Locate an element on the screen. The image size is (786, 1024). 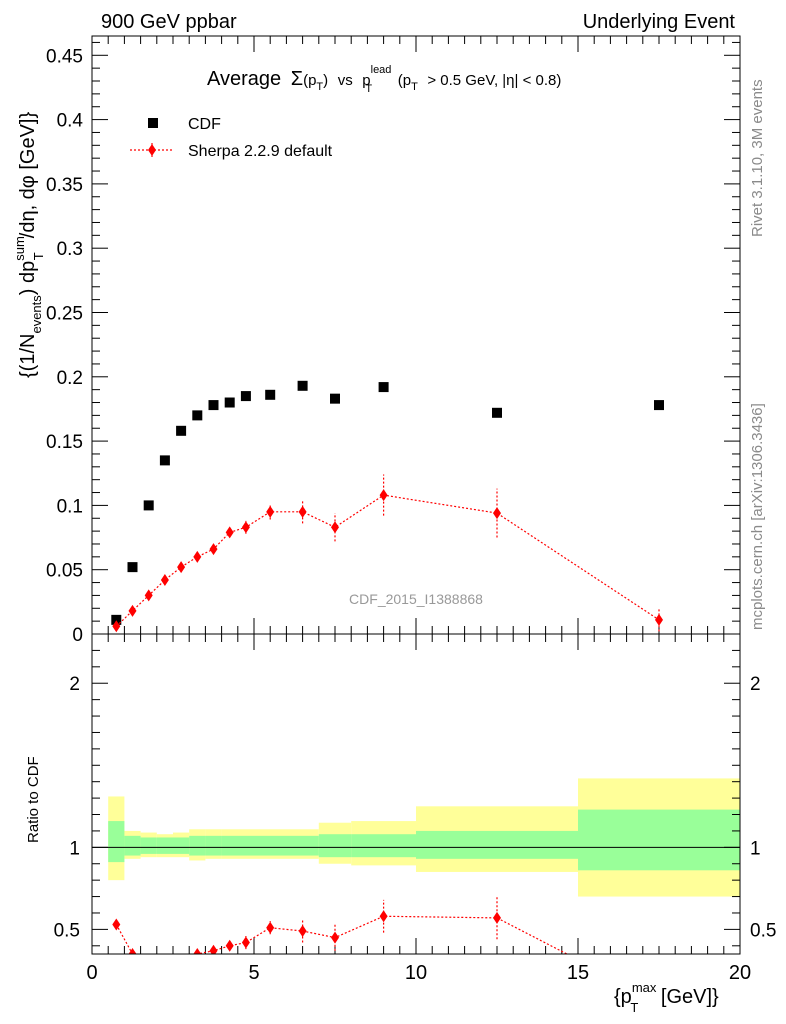
title-cut-sub: T is located at coordinates (414, 87).